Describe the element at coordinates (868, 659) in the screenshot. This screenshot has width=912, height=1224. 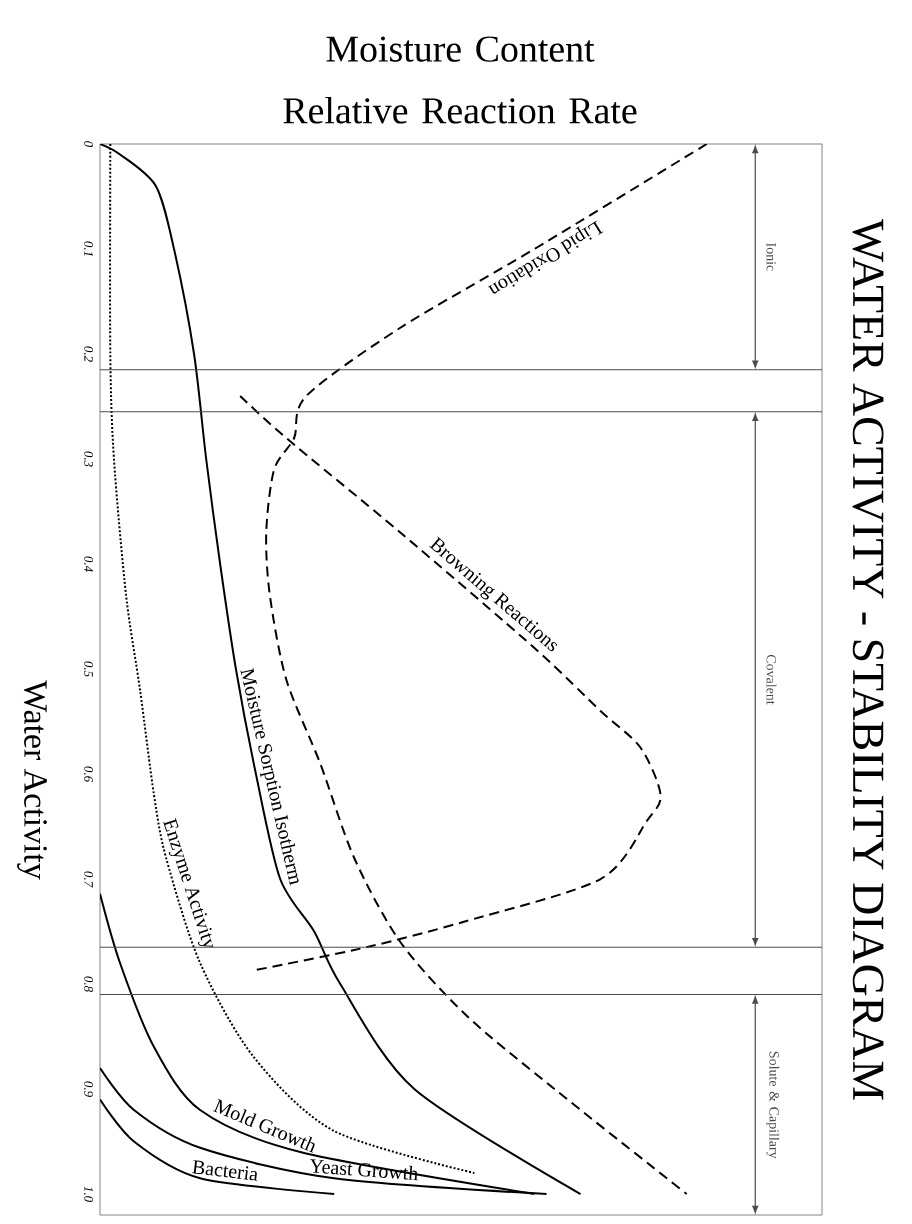
I see `text: WATER ACTIVITY - STABILITY DIAGRAM` at that location.